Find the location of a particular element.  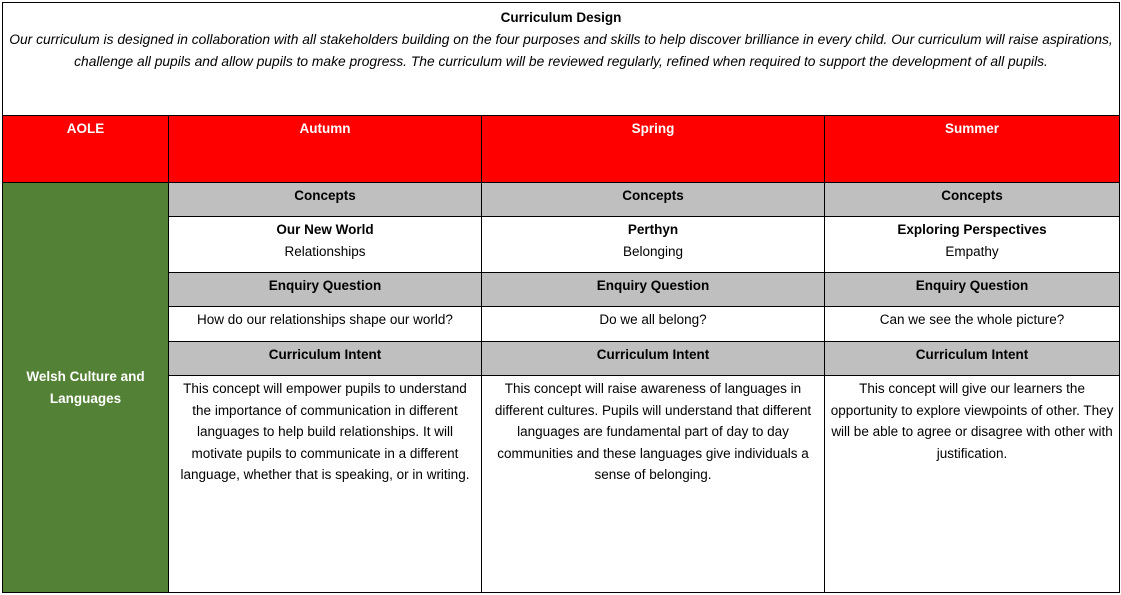

header-spring: Spring is located at coordinates (653, 149).